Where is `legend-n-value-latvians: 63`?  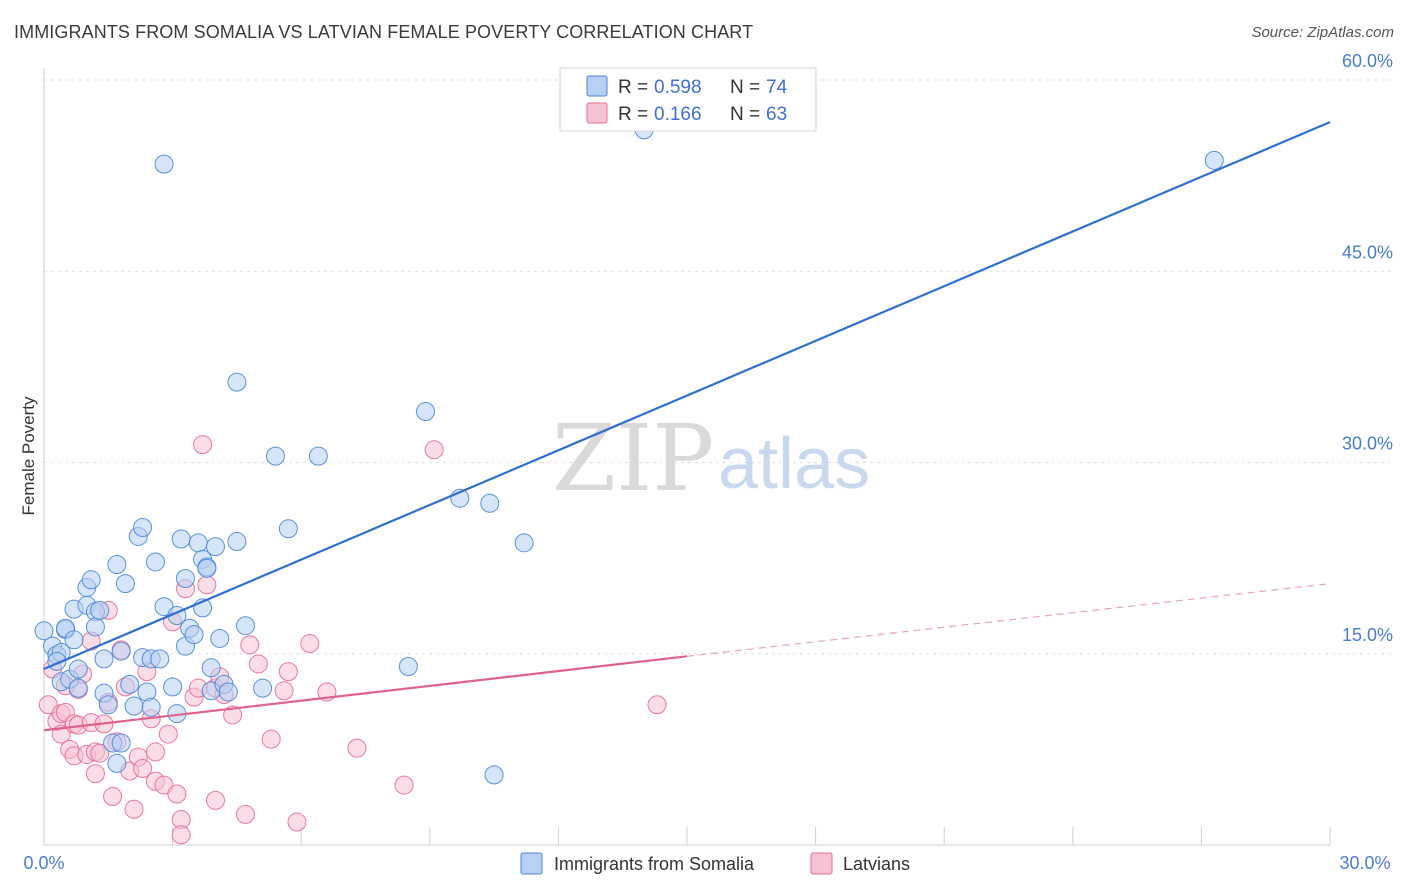 legend-n-value-latvians: 63 is located at coordinates (776, 114).